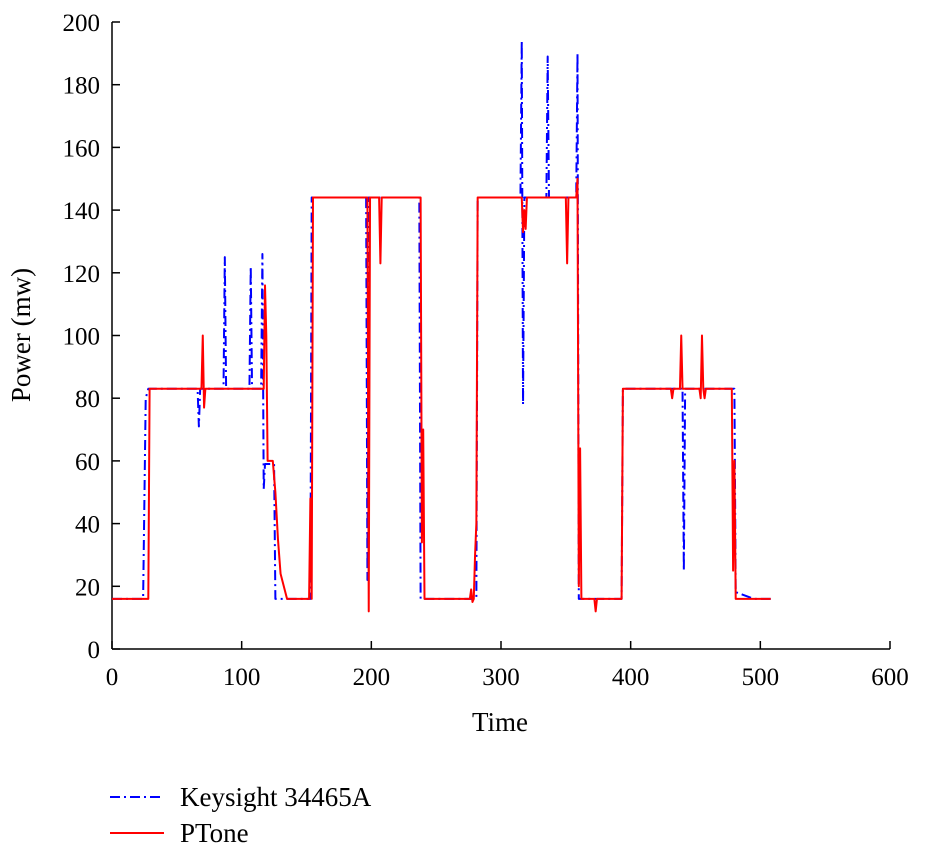 Image resolution: width=928 pixels, height=850 pixels. Describe the element at coordinates (890, 677) in the screenshot. I see `x-tick-label: 600` at that location.